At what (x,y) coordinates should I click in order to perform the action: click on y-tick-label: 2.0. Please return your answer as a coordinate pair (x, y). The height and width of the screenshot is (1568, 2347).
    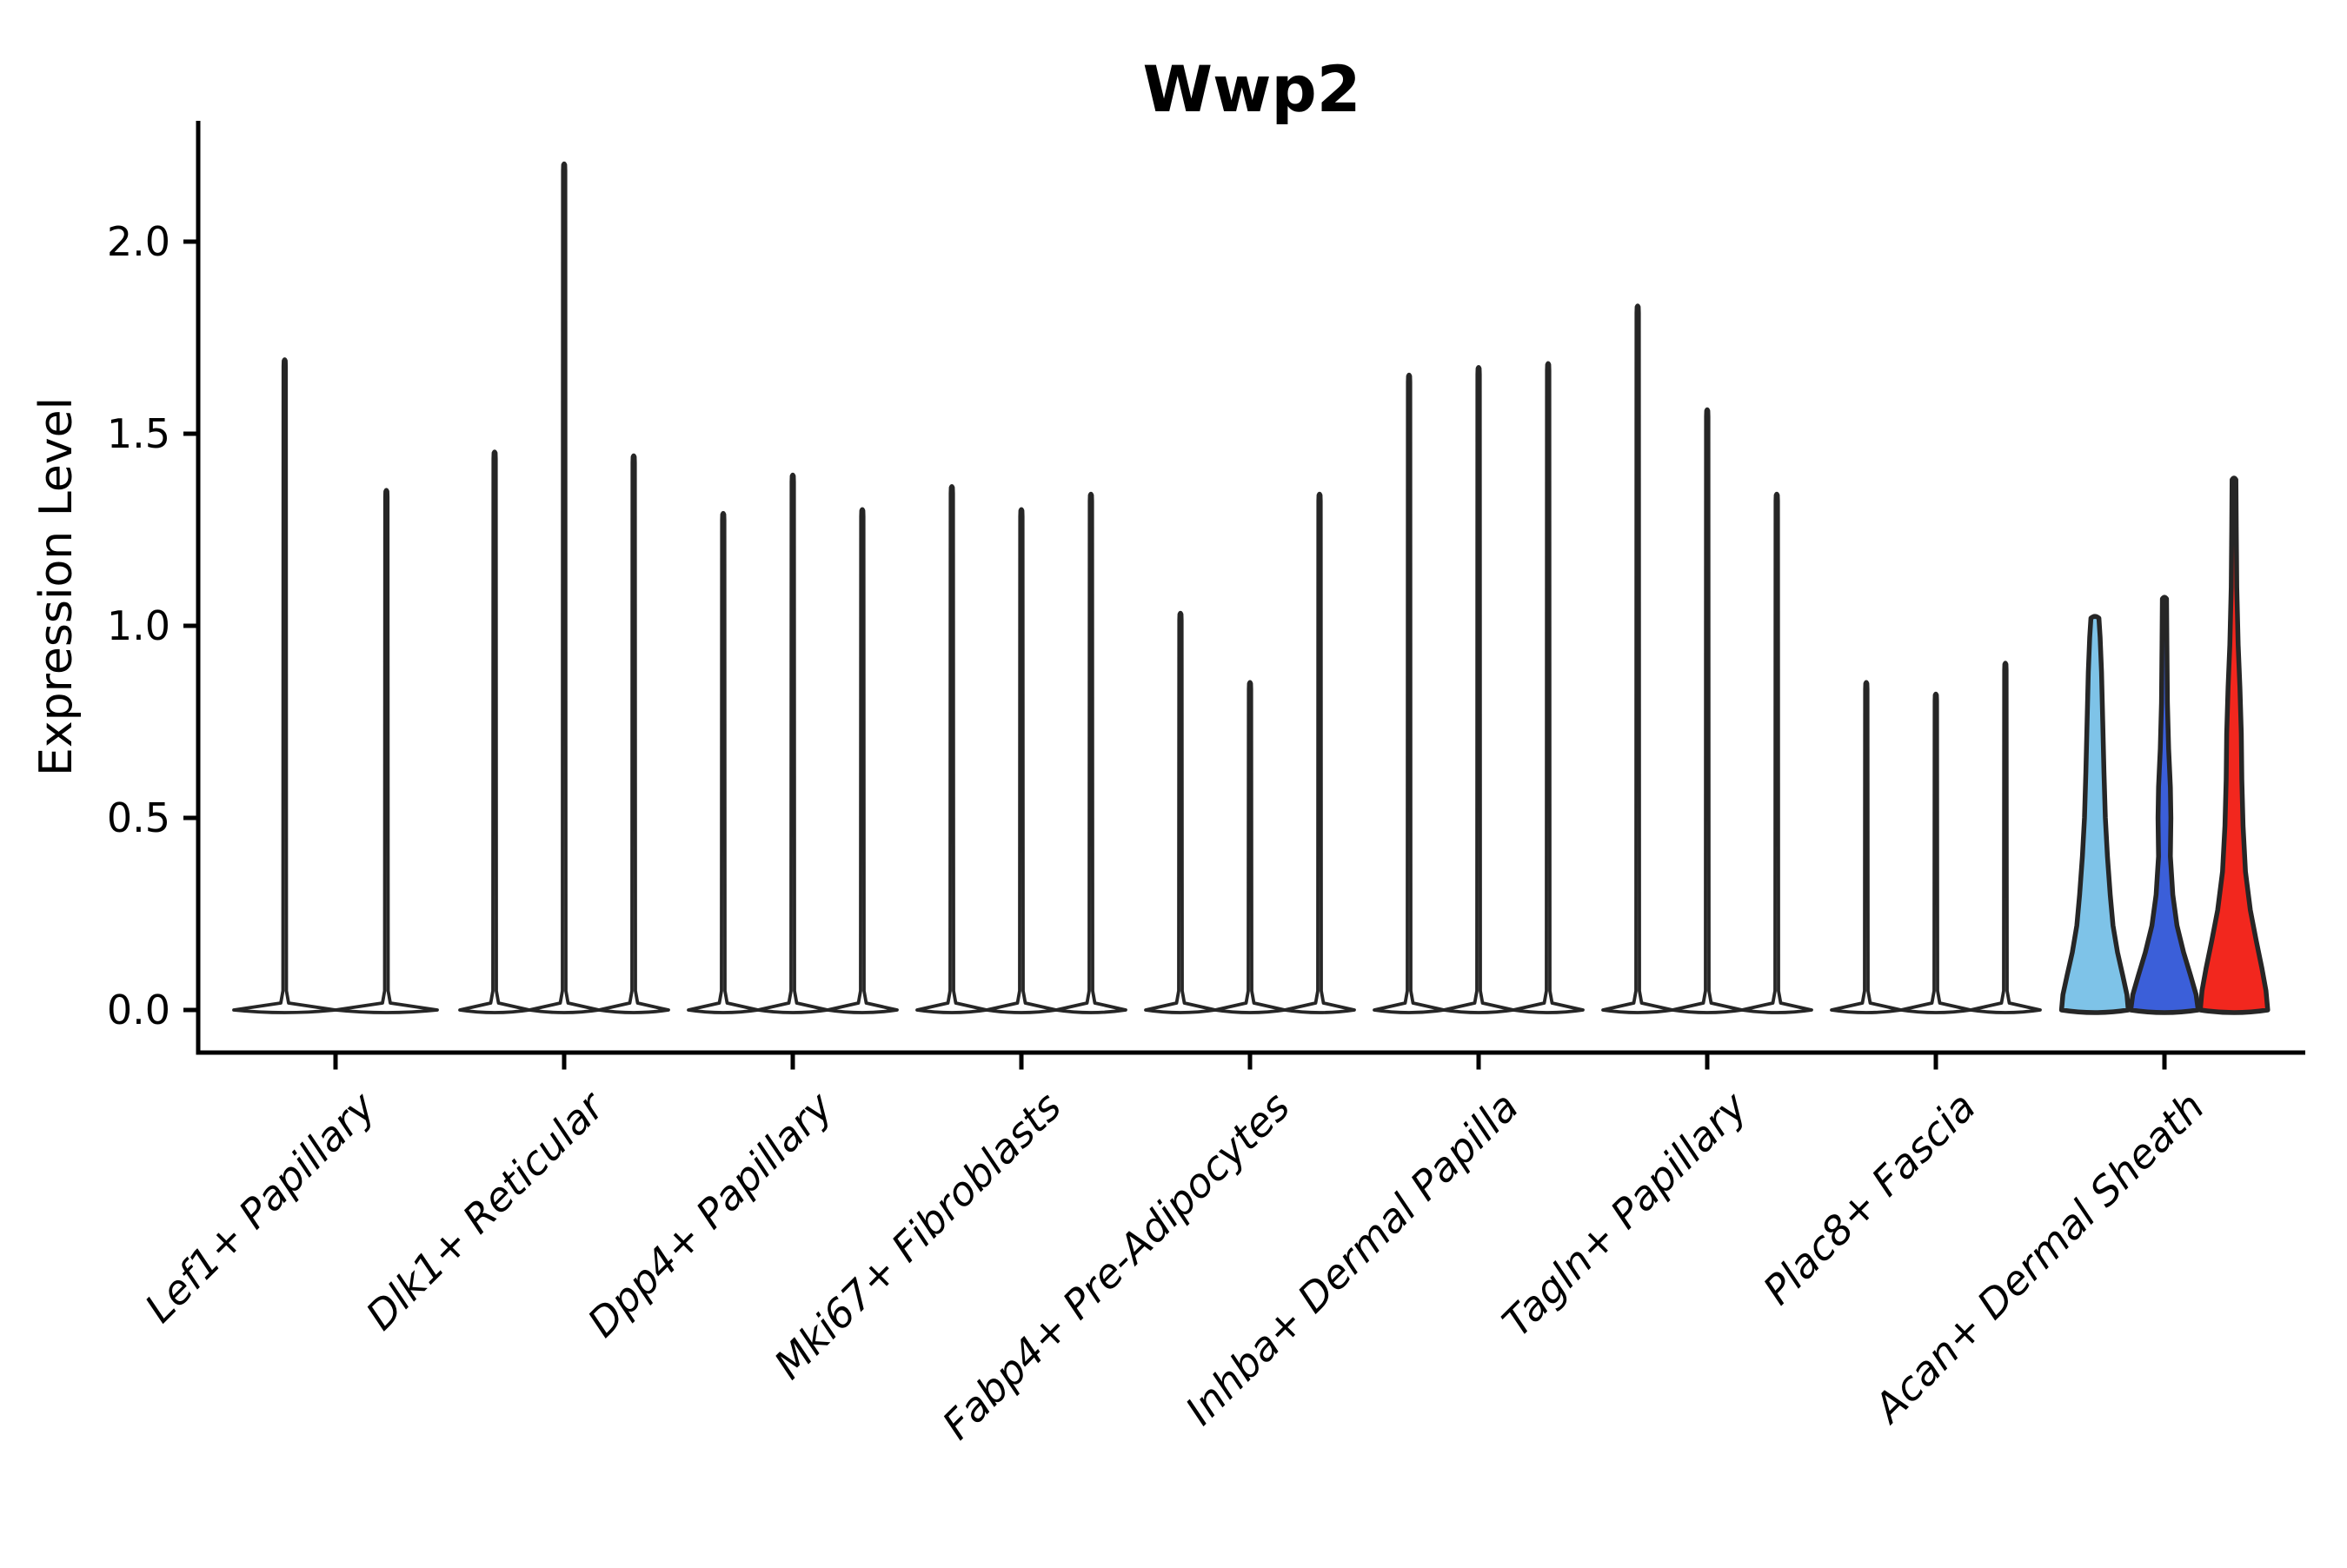
    Looking at the image, I should click on (139, 241).